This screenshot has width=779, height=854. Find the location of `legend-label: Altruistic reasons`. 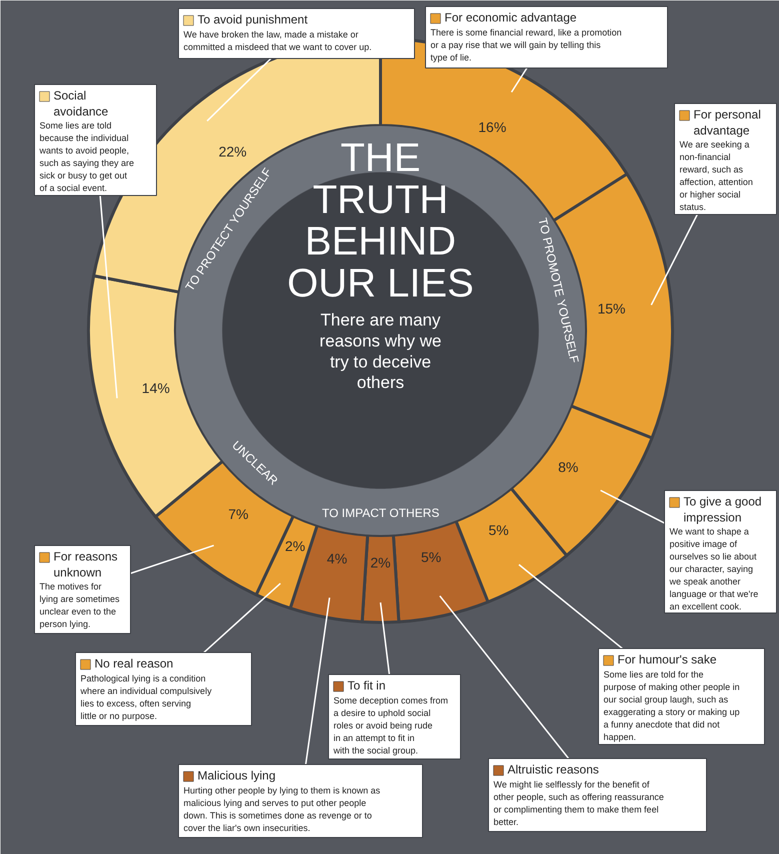

legend-label: Altruistic reasons is located at coordinates (553, 769).